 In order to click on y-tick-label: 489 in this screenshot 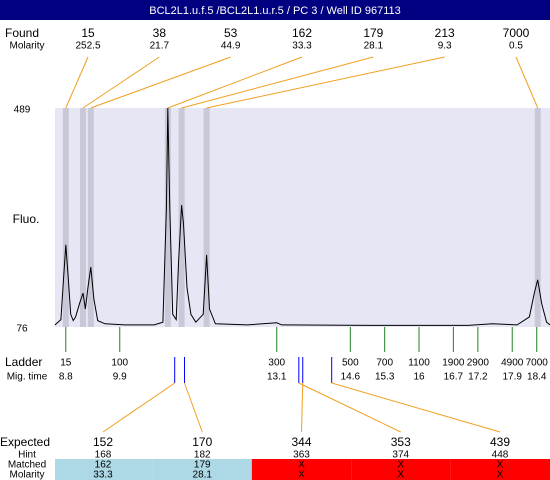, I will do `click(22, 110)`.